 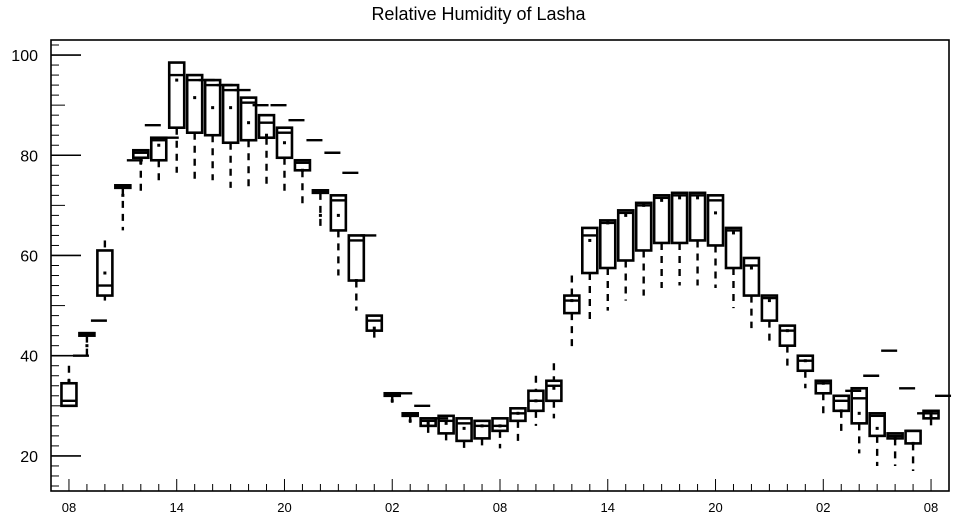 I want to click on chart-title: Relative Humidity of Lasha, so click(x=478, y=14).